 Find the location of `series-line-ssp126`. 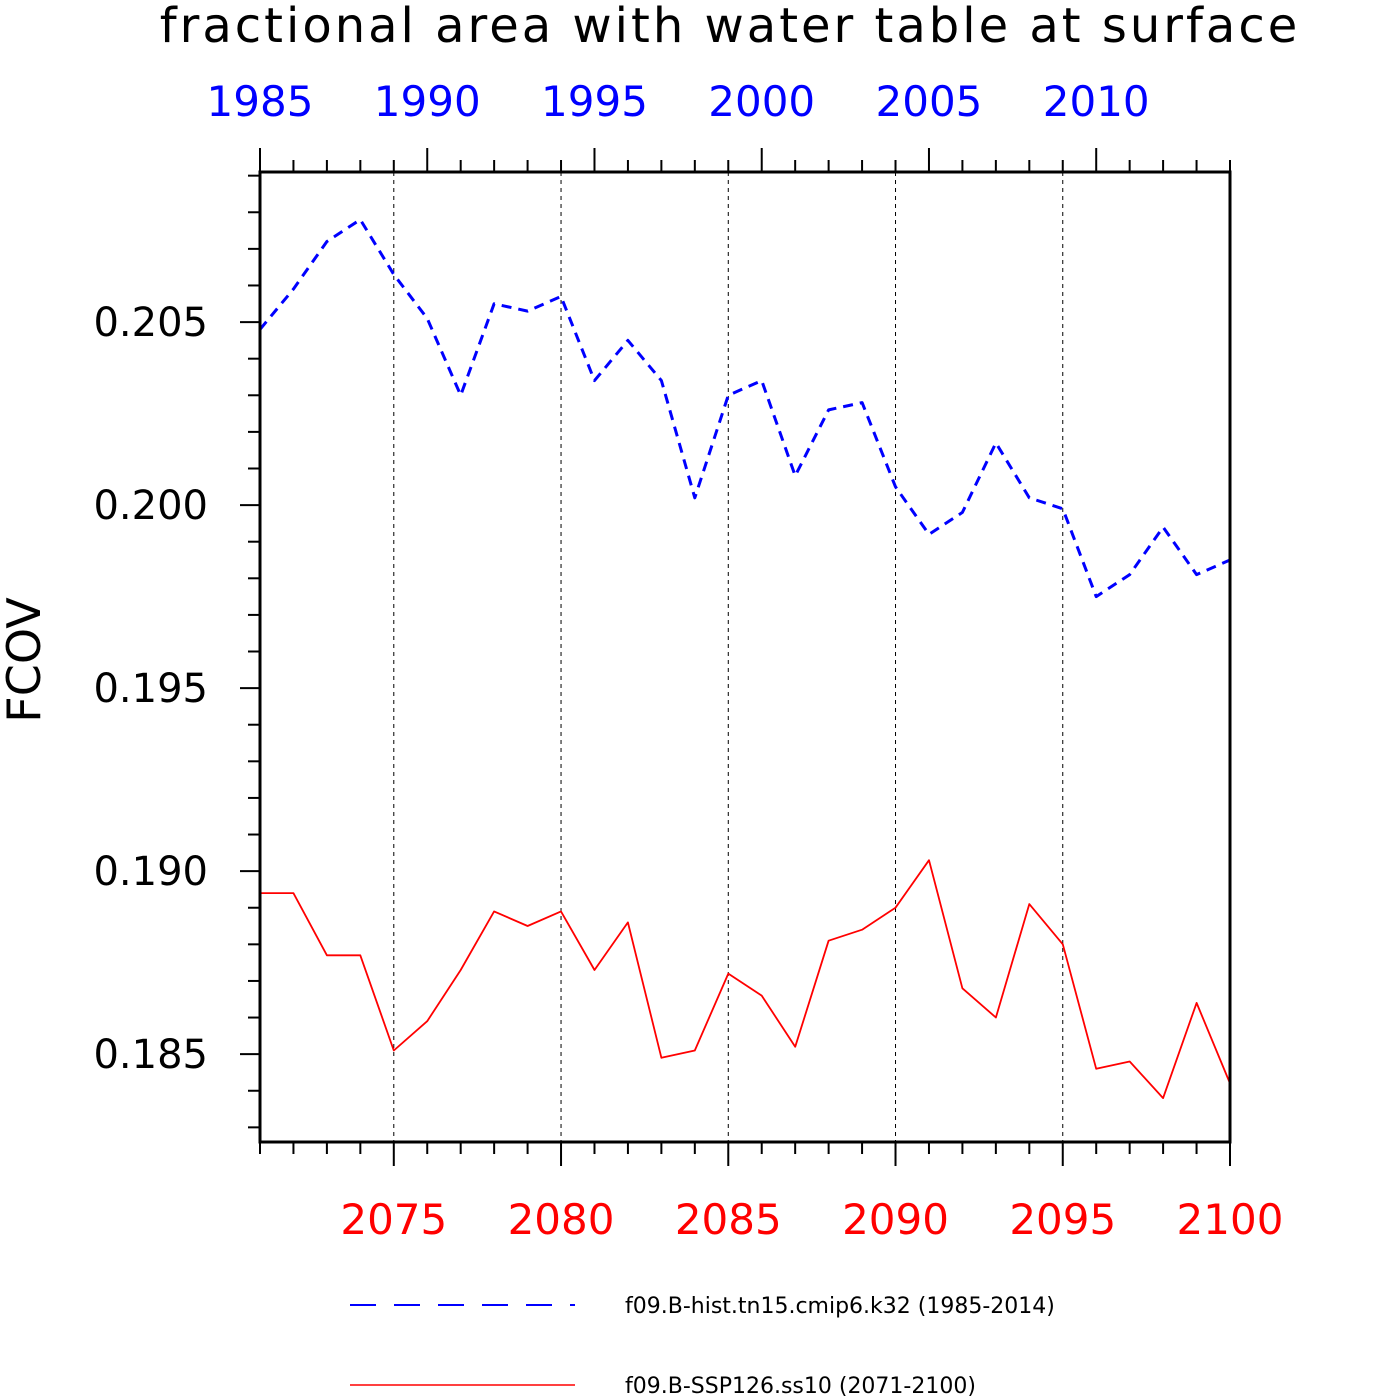

series-line-ssp126 is located at coordinates (745, 979).